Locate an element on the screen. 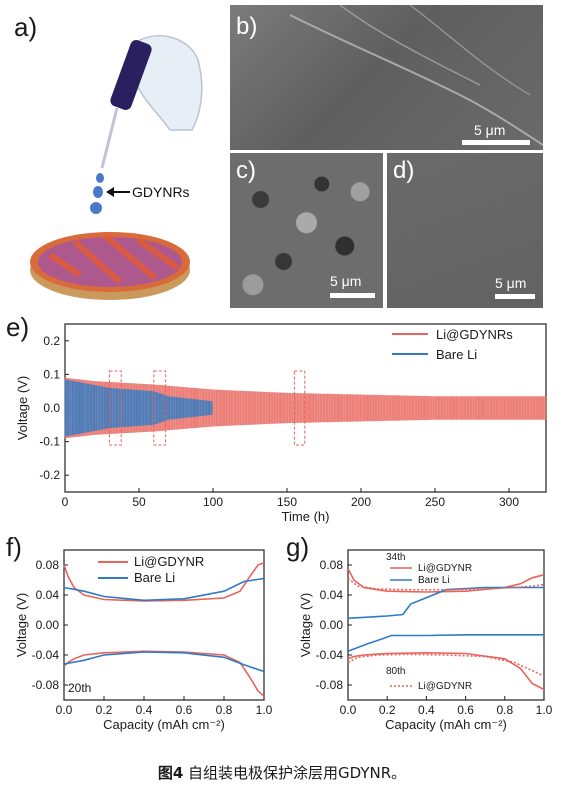  chart-g-y-tick-label: 0.08 is located at coordinates (332, 565).